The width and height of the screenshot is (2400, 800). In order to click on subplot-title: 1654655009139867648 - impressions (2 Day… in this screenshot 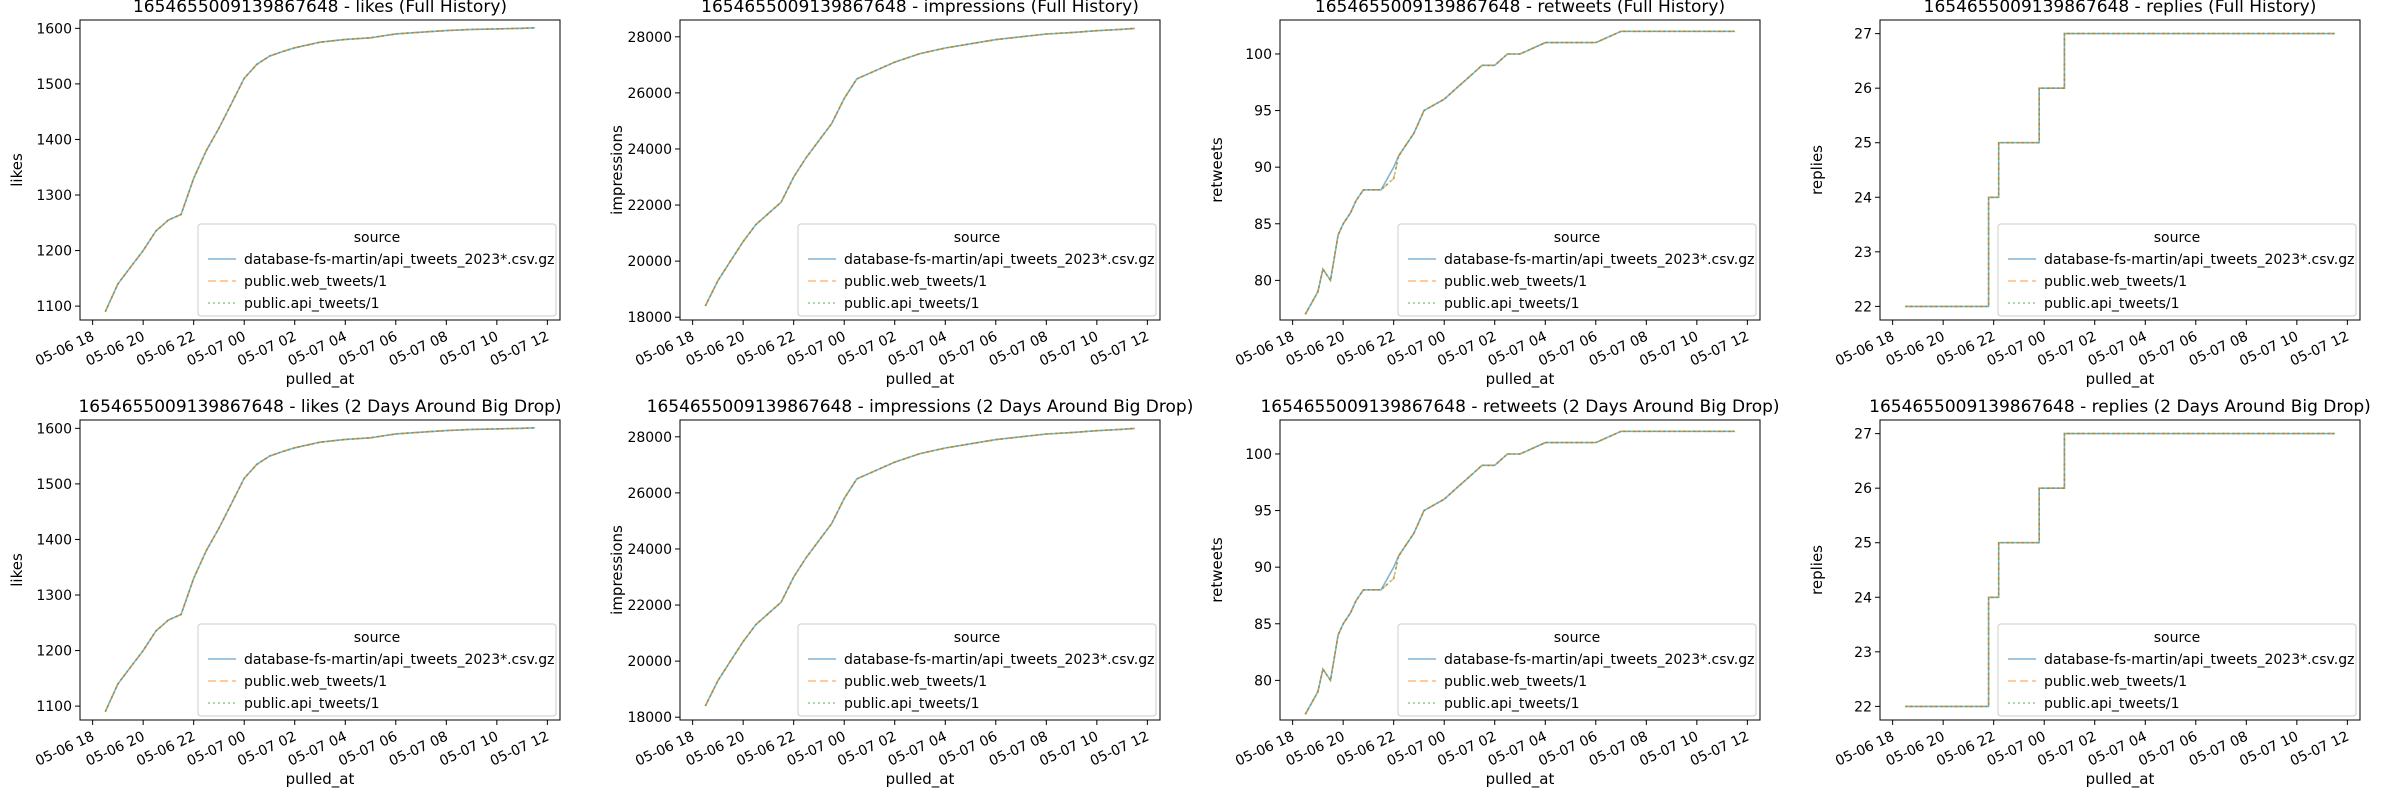, I will do `click(920, 407)`.